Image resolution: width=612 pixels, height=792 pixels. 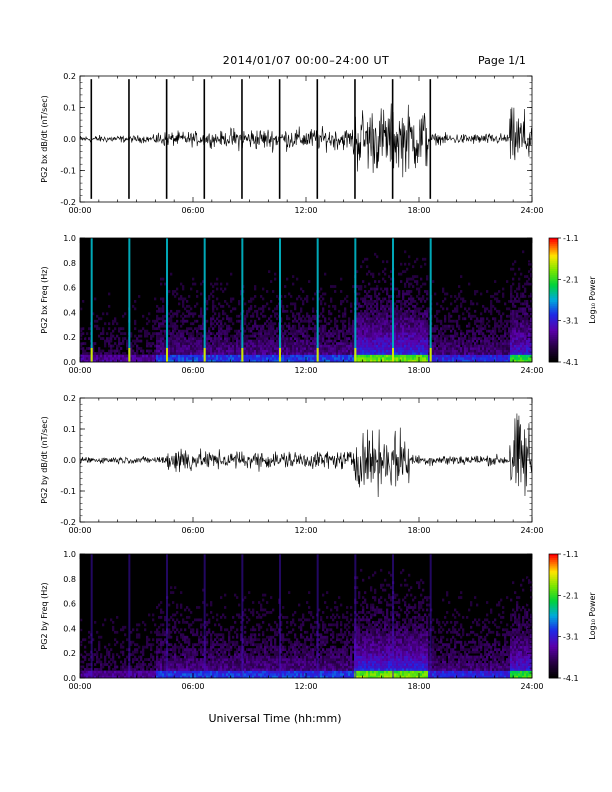 What do you see at coordinates (306, 60) in the screenshot?
I see `page-title: 2014/01/07 00:00–24:00 UT` at bounding box center [306, 60].